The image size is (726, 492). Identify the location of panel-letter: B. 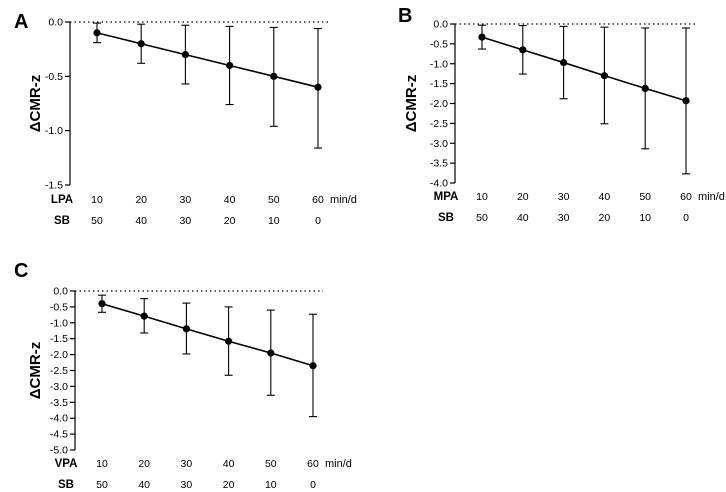
(405, 16).